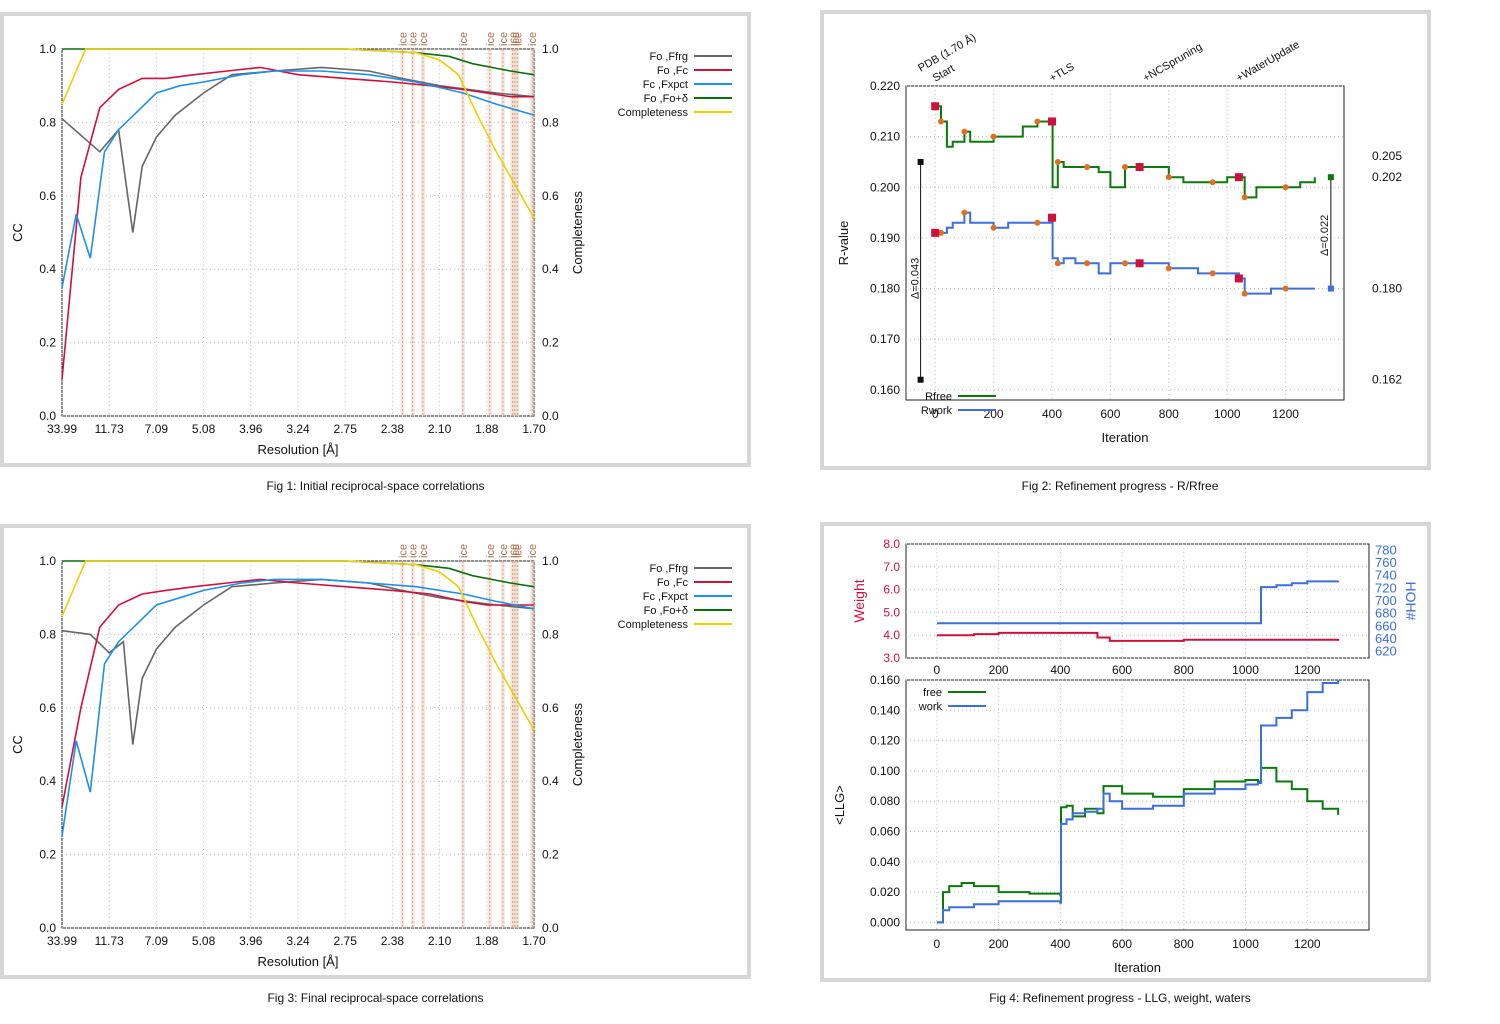 This screenshot has width=1500, height=1024. Describe the element at coordinates (938, 397) in the screenshot. I see `legend-label: Rfree` at that location.